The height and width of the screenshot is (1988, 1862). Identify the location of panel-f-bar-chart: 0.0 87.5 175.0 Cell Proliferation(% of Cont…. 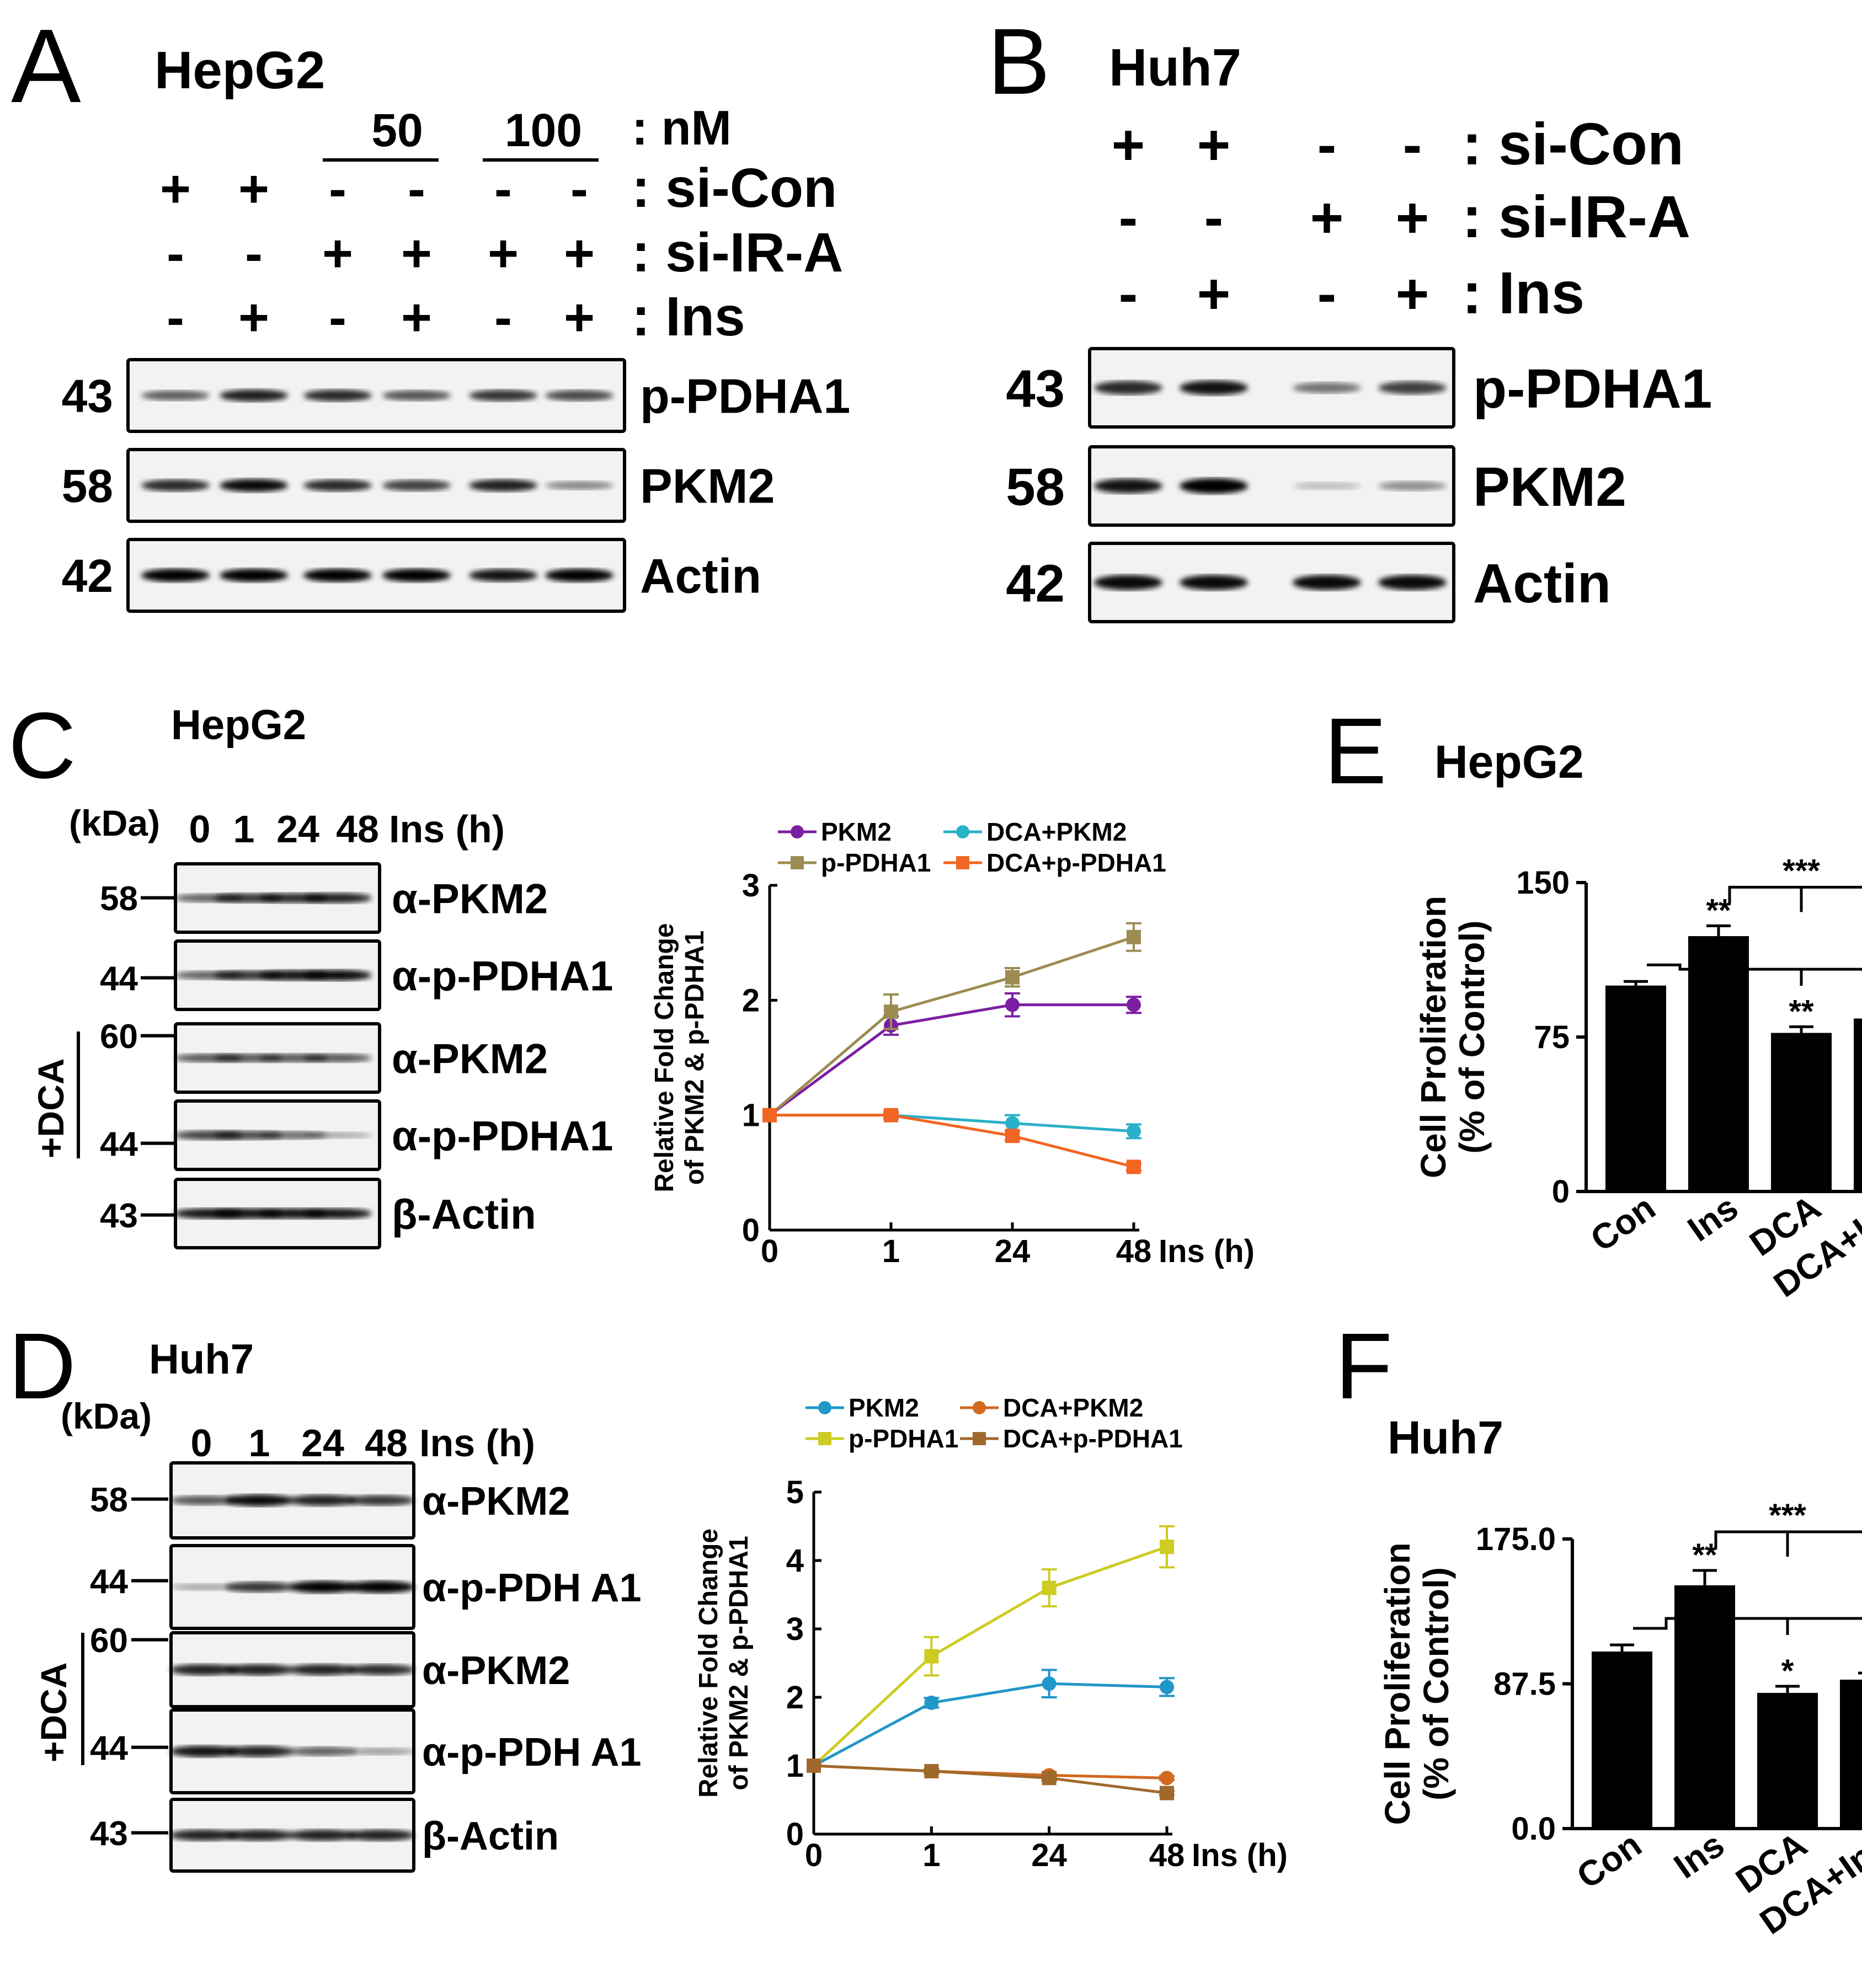
(1620, 1720).